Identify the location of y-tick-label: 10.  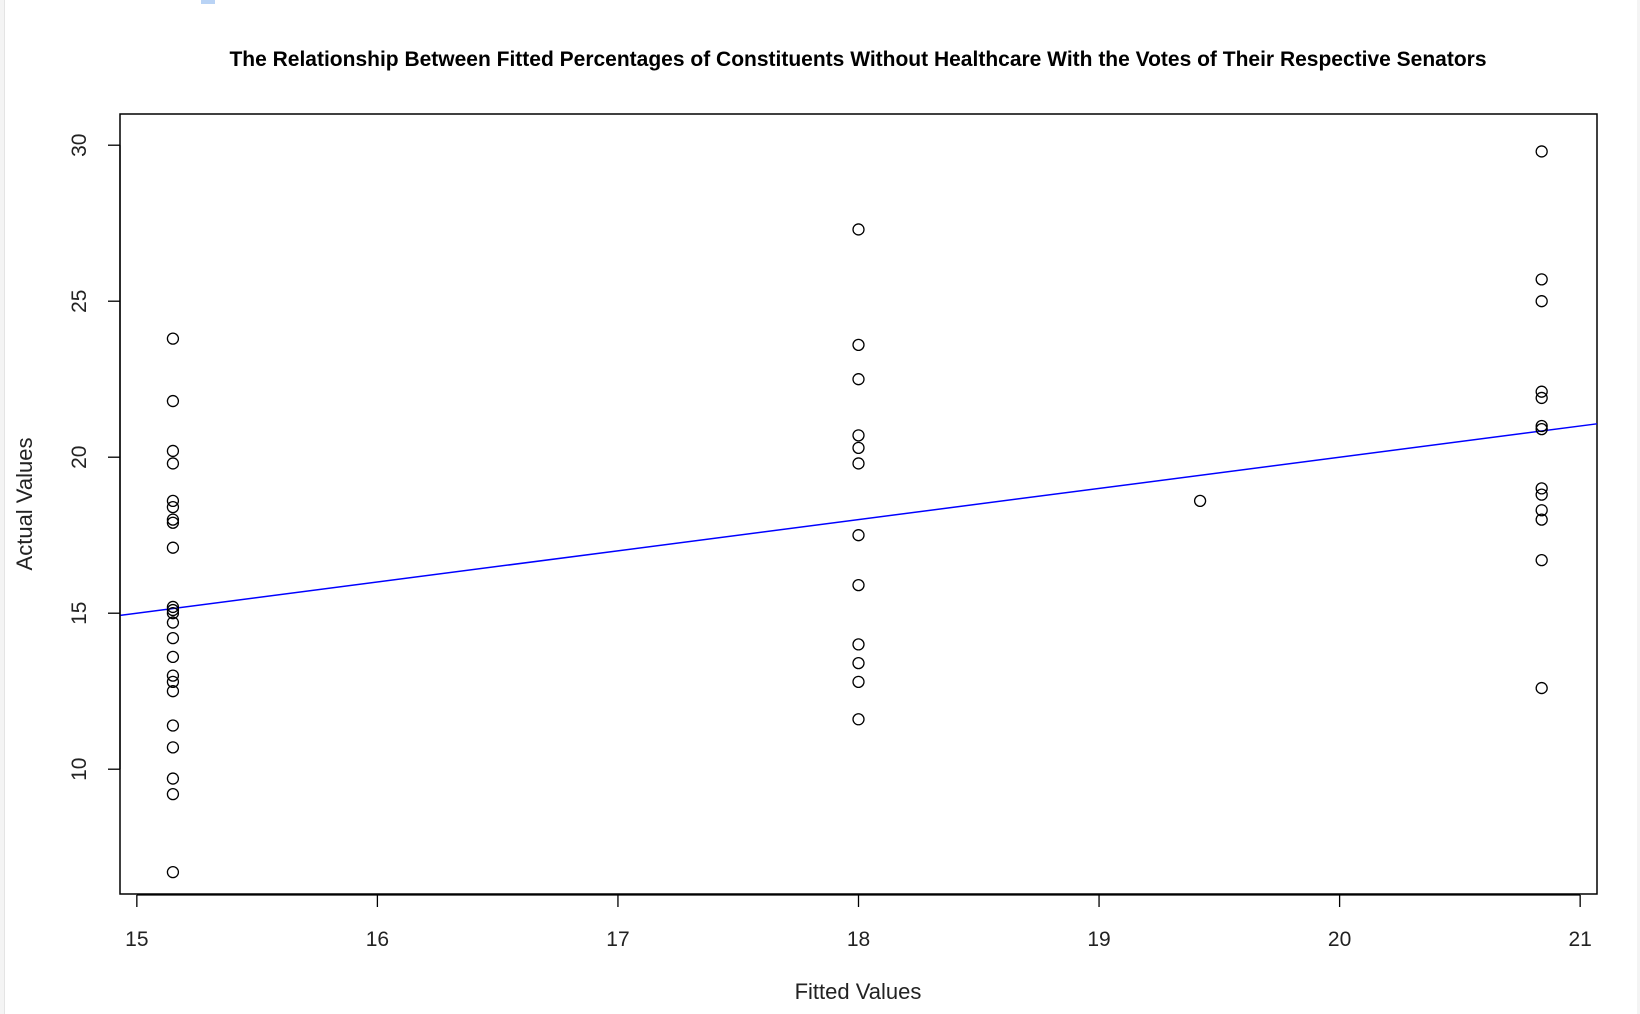
(79, 769).